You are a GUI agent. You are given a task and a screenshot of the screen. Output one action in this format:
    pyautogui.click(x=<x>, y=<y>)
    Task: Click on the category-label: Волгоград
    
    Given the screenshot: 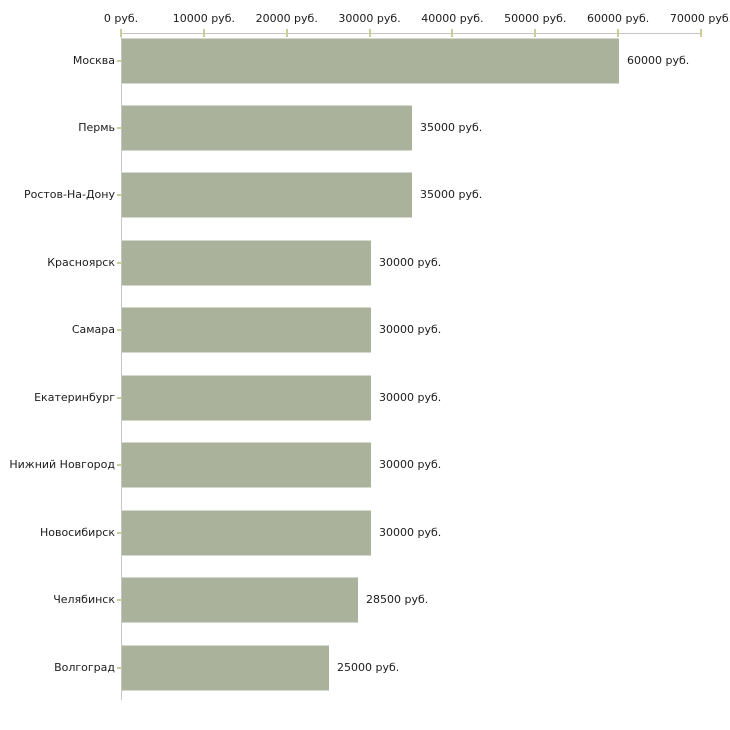 What is the action you would take?
    pyautogui.click(x=84, y=667)
    